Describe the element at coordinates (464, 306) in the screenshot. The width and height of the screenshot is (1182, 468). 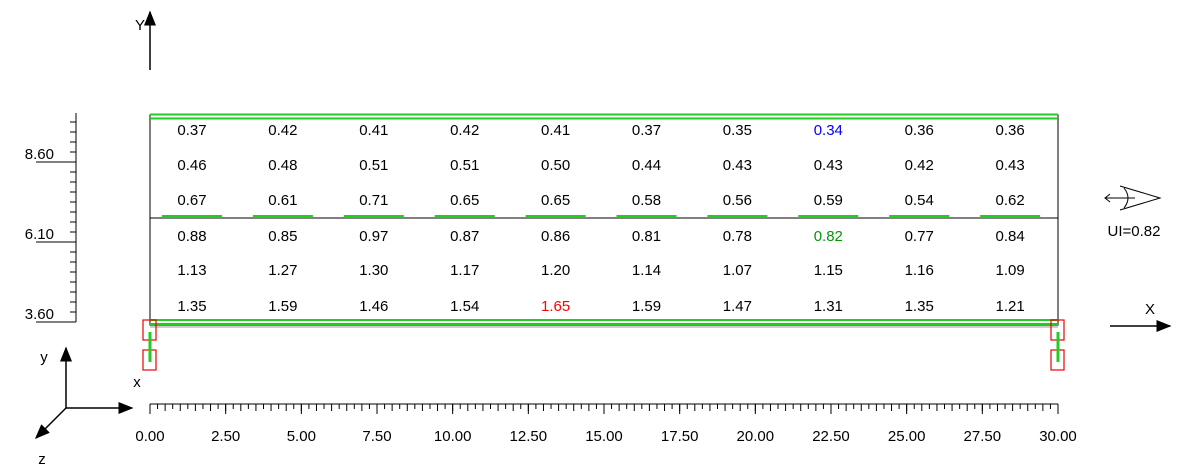
I see `cell-value: 1.54` at that location.